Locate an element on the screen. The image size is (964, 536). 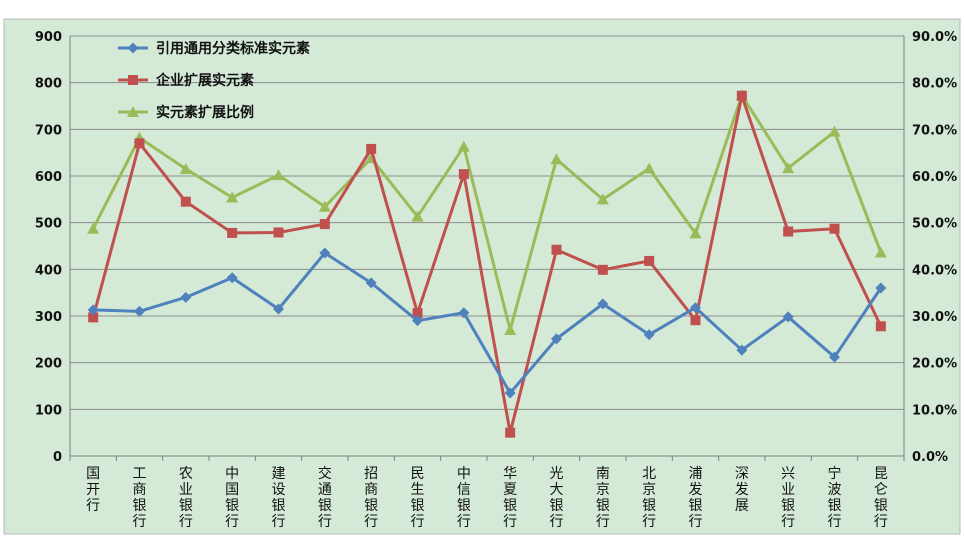
y-left-tick-label: 300 is located at coordinates (48, 317).